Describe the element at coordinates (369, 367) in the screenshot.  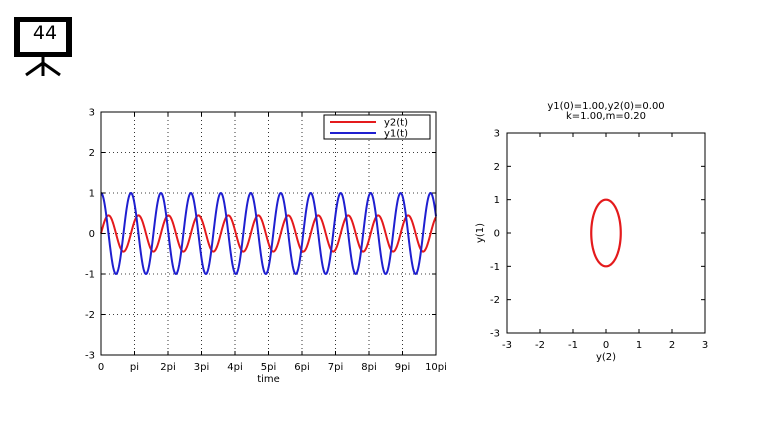
I see `x-tick-label: 8pi` at that location.